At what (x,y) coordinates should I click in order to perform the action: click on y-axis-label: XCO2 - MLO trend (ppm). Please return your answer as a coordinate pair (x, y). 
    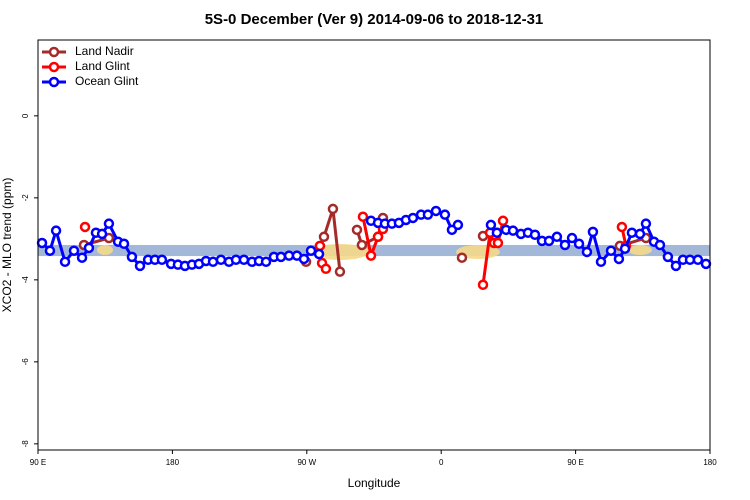
    Looking at the image, I should click on (7, 245).